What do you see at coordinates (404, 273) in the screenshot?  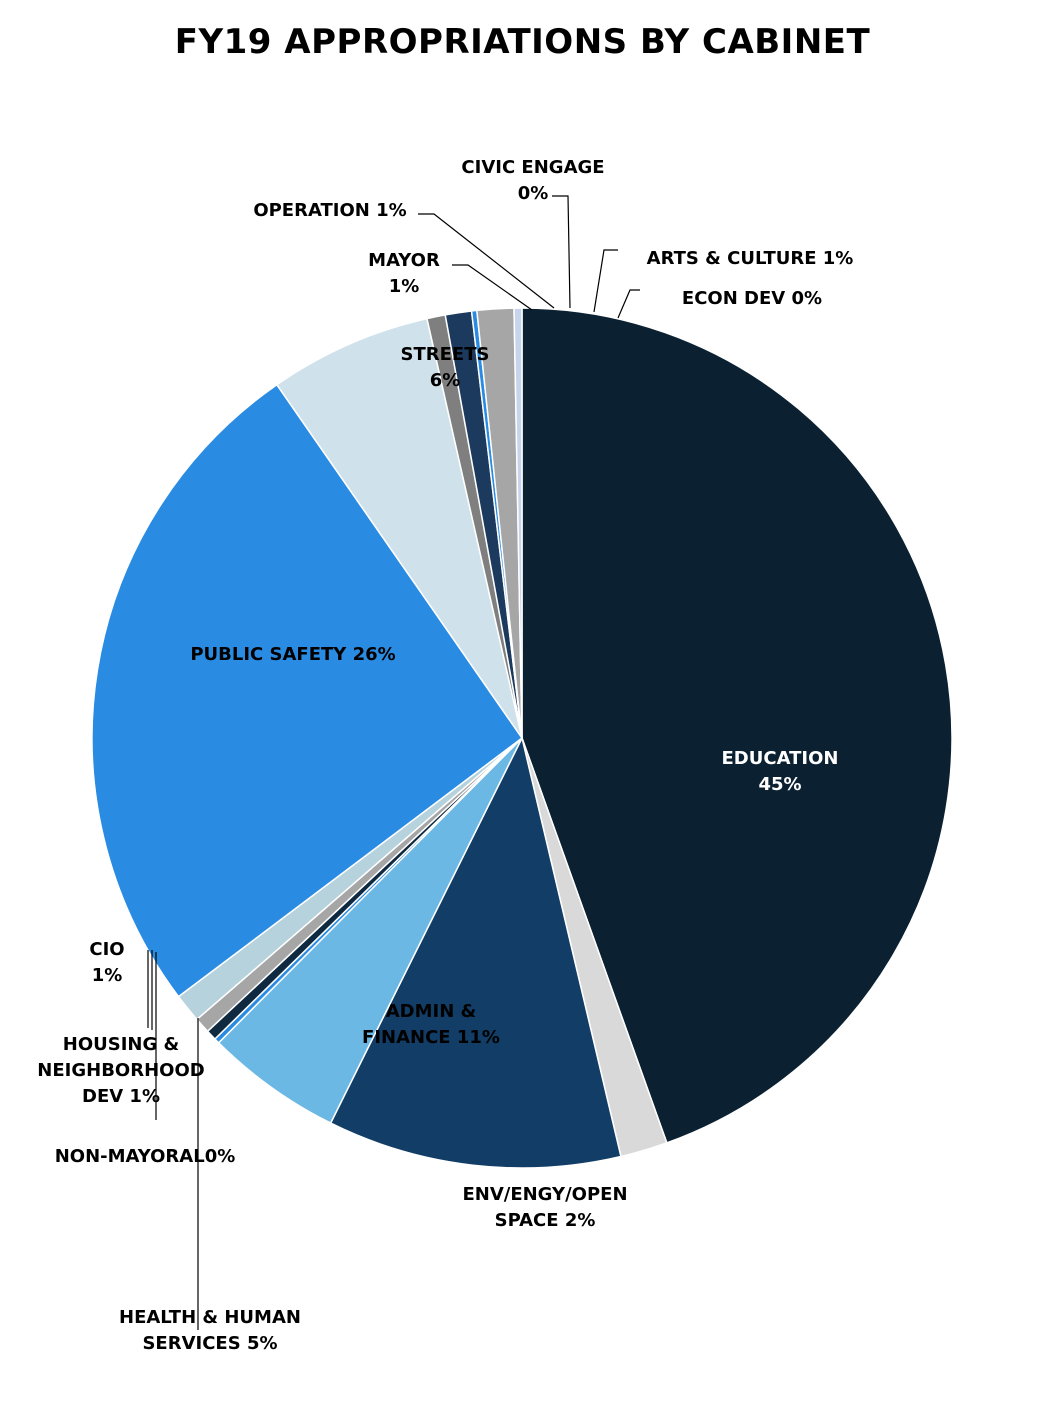 I see `slice-label-mayor: MAYOR 1%` at bounding box center [404, 273].